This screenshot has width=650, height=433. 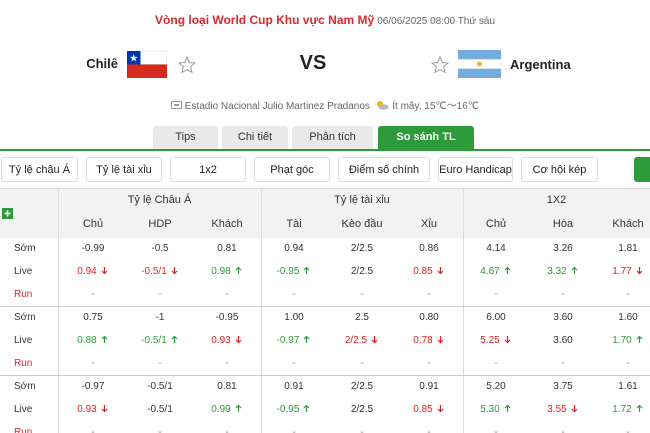 I want to click on odds-cell: 1.70, so click(x=622, y=340).